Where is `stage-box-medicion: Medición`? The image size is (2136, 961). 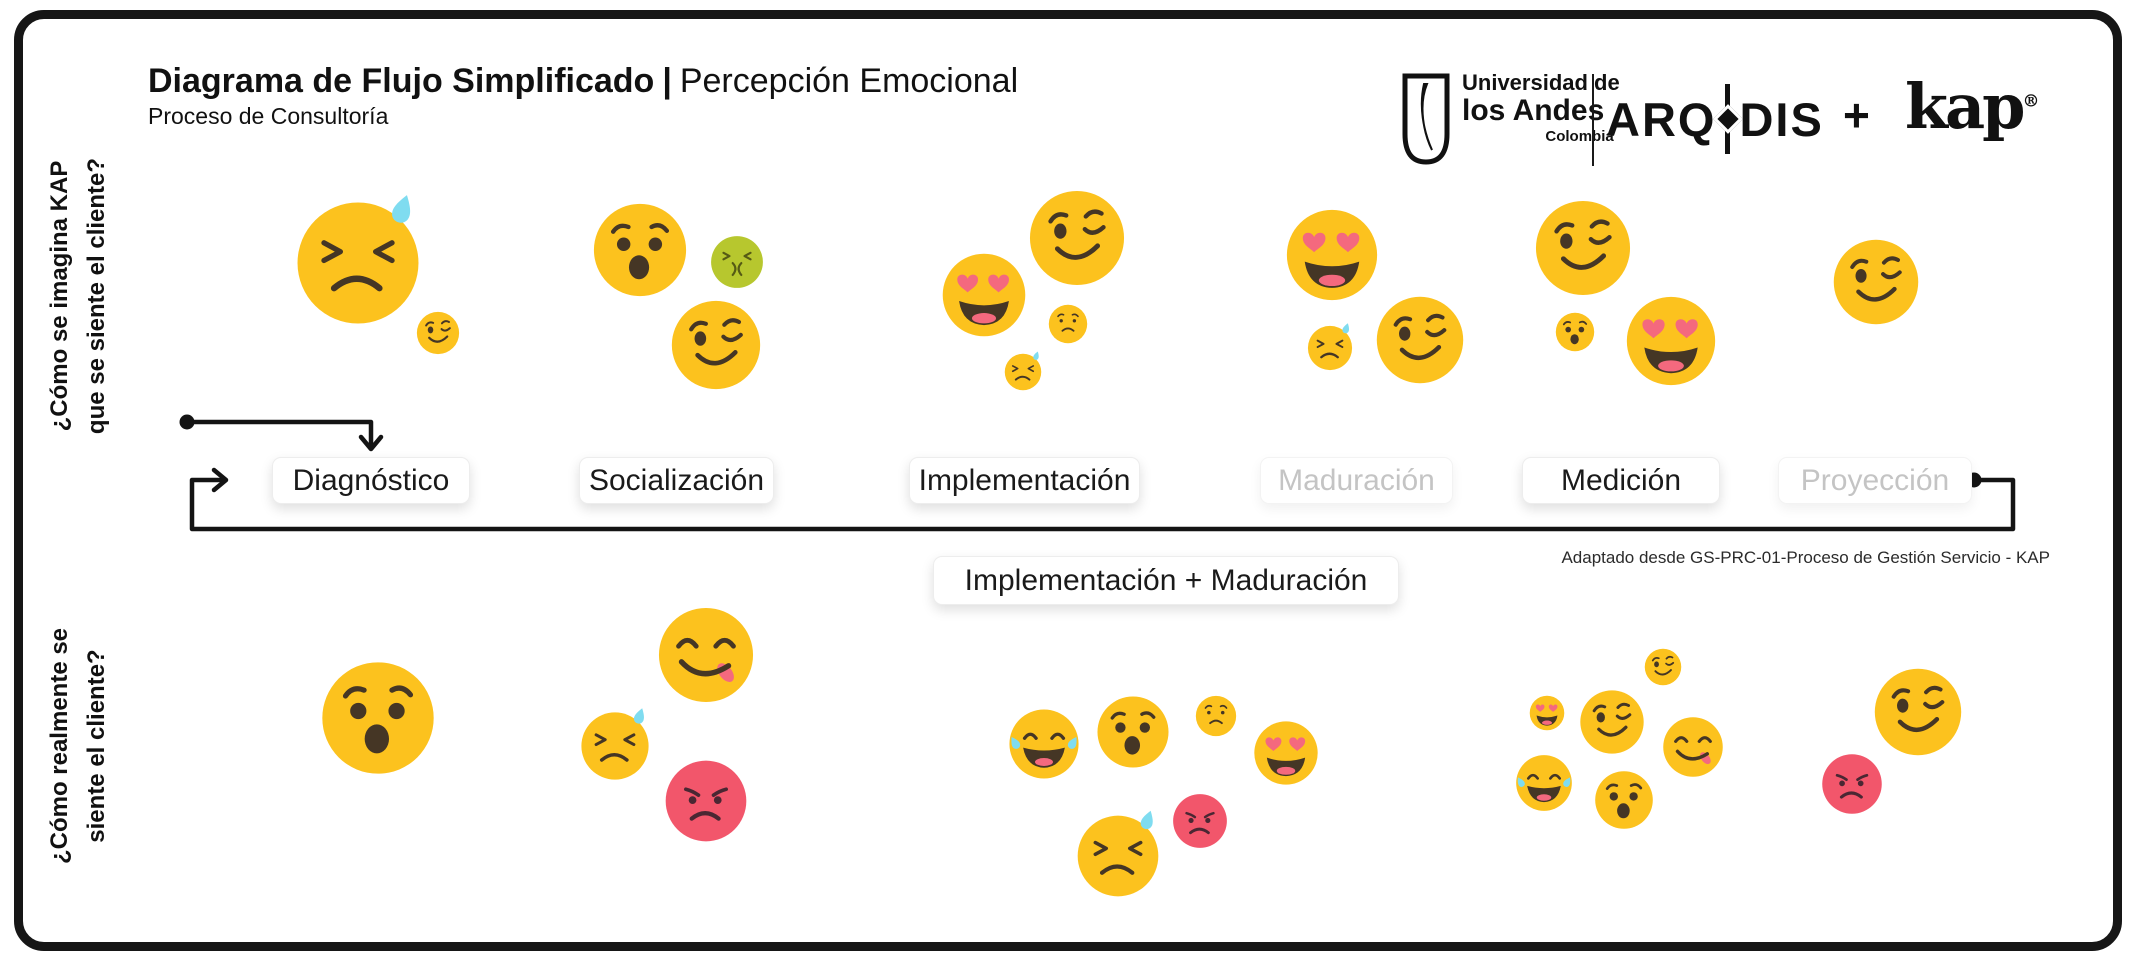 stage-box-medicion: Medición is located at coordinates (1621, 480).